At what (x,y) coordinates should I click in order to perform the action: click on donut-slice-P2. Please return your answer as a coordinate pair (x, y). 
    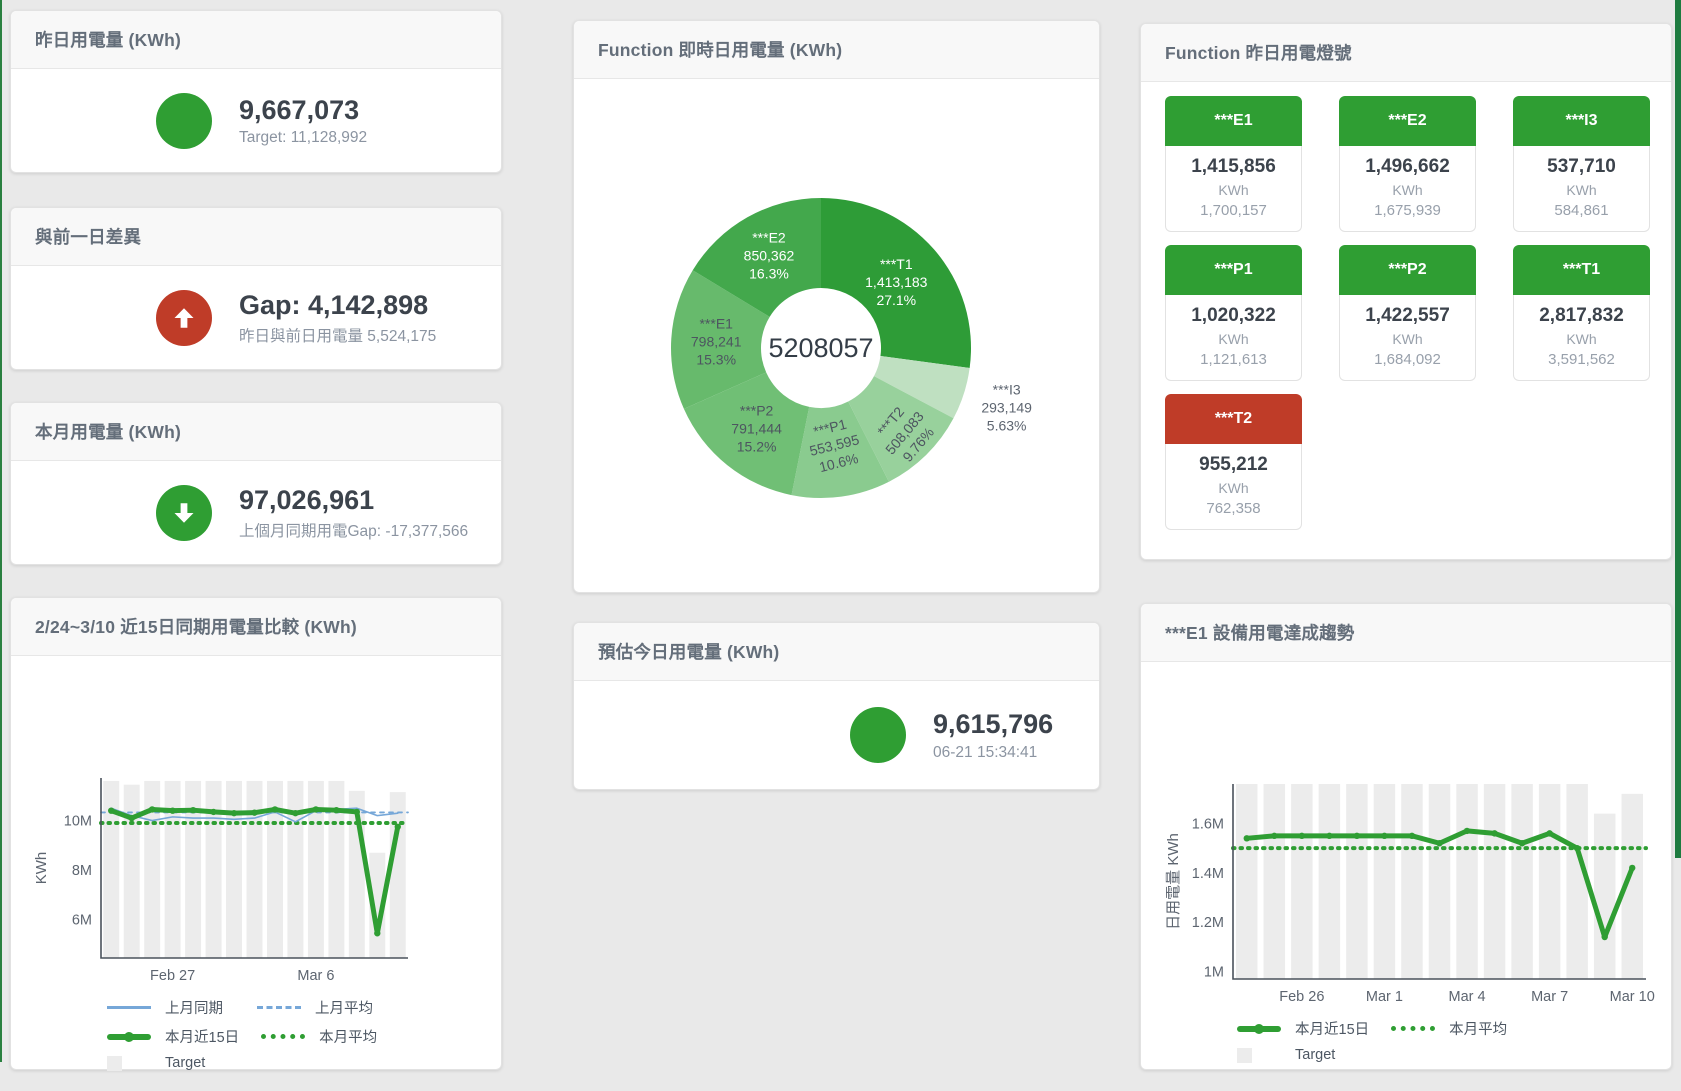
    Looking at the image, I should click on (746, 434).